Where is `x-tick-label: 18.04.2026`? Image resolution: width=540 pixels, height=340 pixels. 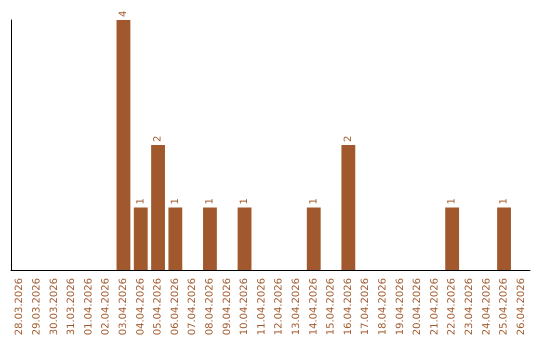 x-tick-label: 18.04.2026 is located at coordinates (382, 307).